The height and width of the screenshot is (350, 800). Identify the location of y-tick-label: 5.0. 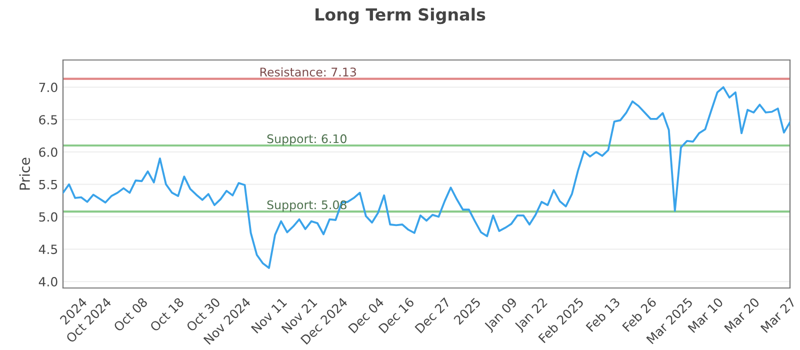
(48, 217).